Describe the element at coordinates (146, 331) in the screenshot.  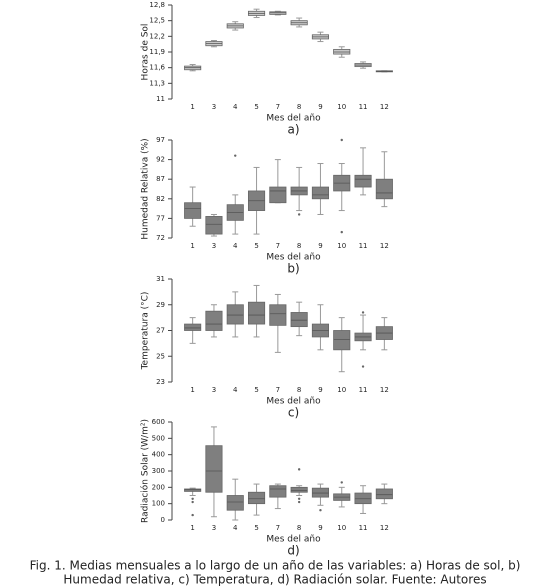
I see `y-axis-label: Temperatura (°C)` at that location.